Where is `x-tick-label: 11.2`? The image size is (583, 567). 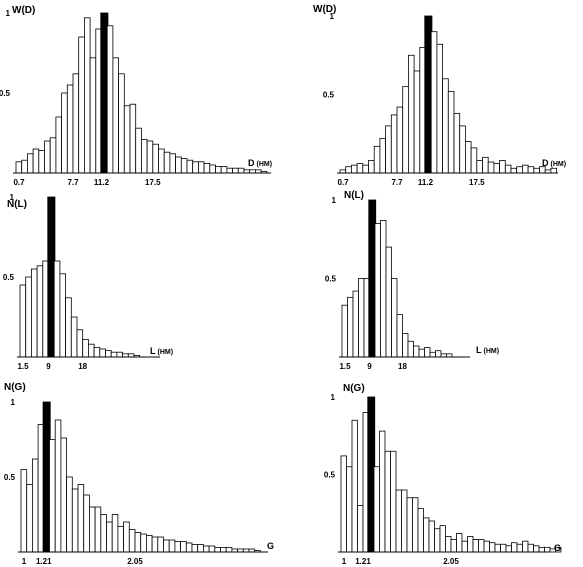 x-tick-label: 11.2 is located at coordinates (426, 182).